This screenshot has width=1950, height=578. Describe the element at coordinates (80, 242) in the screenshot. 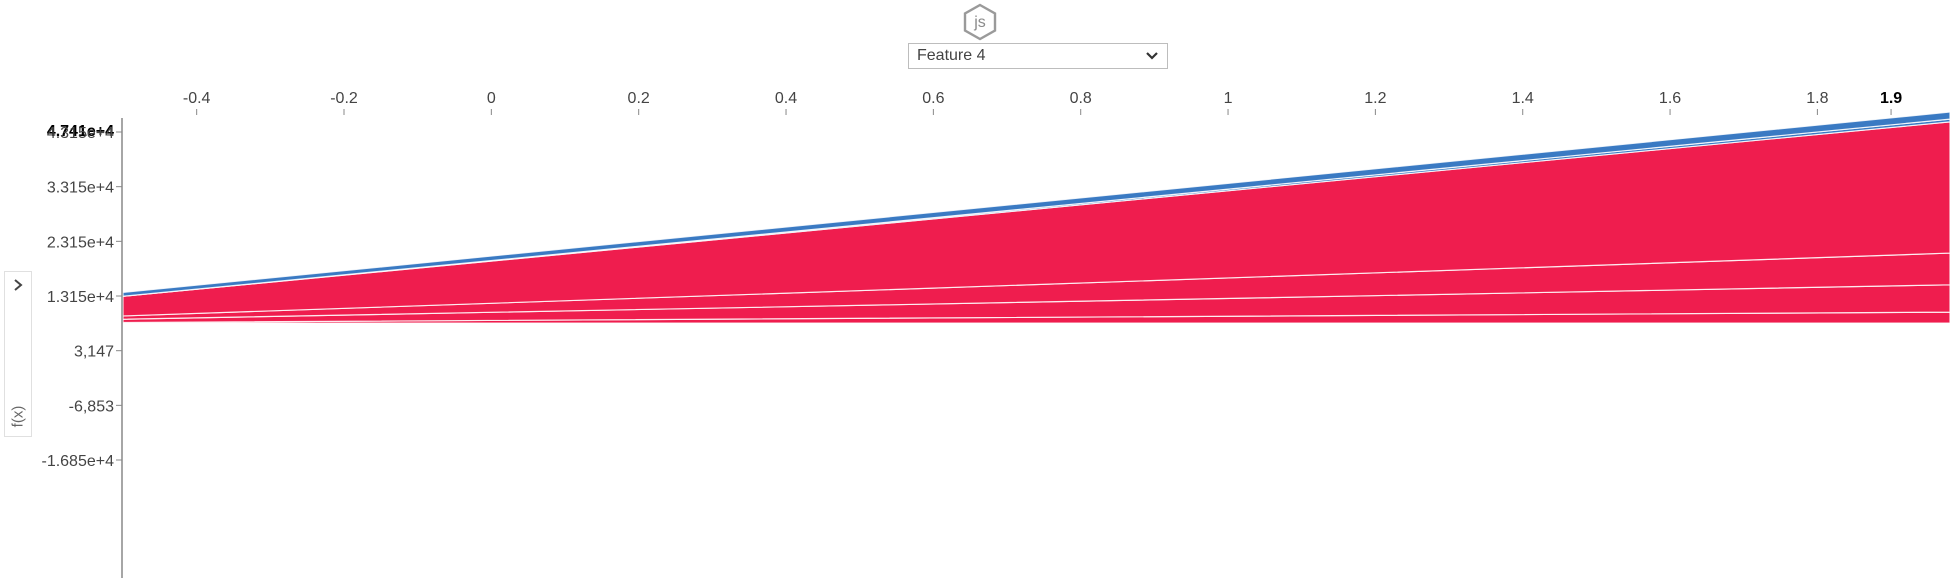

I see `y-tick-label-3: 2.315e+4` at that location.